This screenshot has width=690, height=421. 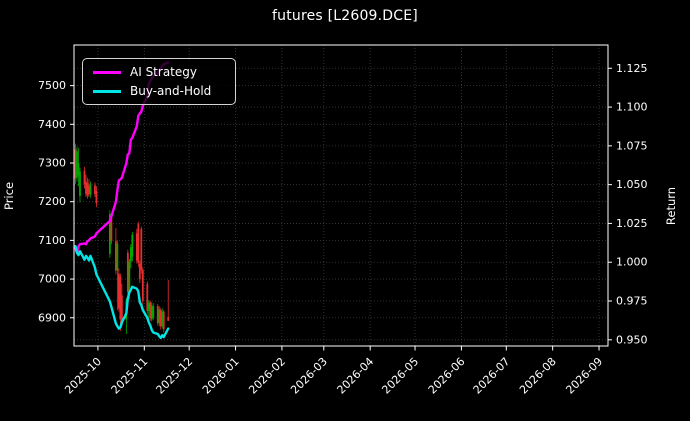 I want to click on series-line, so click(x=122, y=292).